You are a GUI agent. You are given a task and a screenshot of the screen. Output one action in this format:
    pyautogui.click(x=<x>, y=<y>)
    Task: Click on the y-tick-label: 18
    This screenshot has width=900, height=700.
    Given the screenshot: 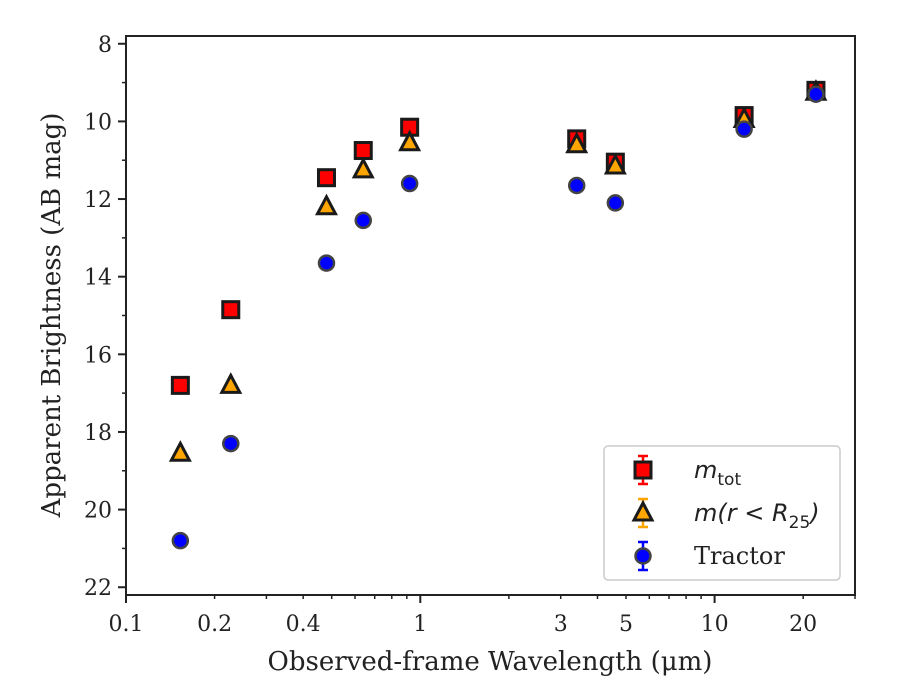 What is the action you would take?
    pyautogui.click(x=98, y=433)
    